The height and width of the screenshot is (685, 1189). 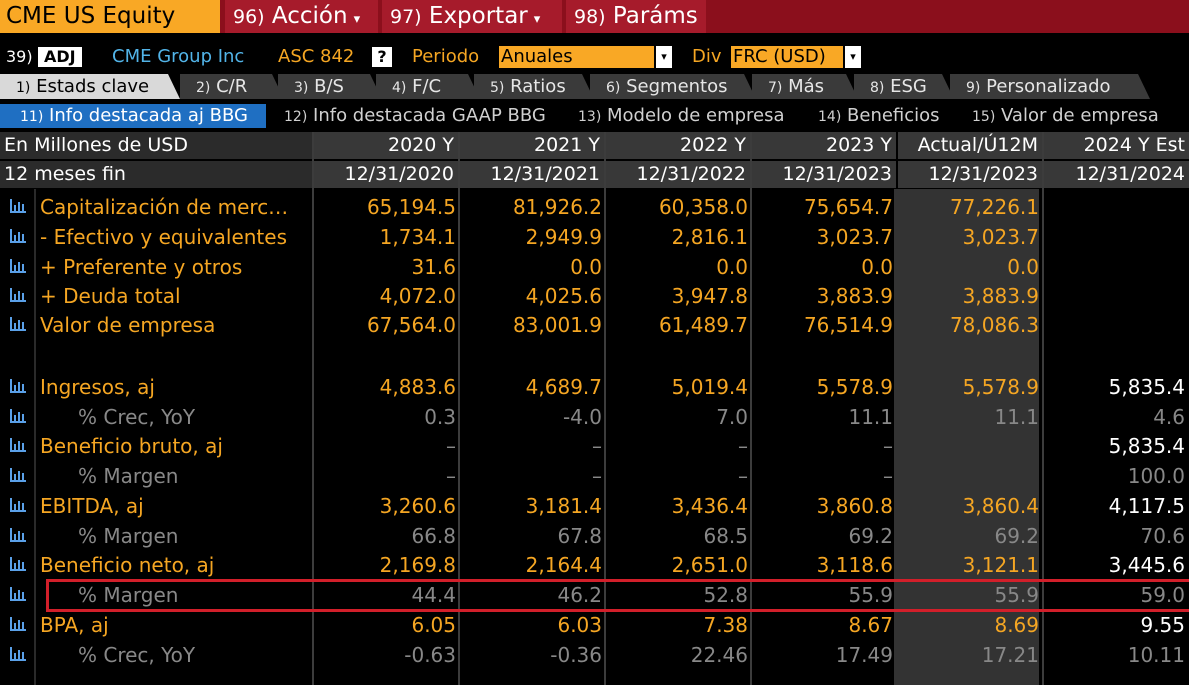 What do you see at coordinates (848, 325) in the screenshot?
I see `table-cell: 76,514.9` at bounding box center [848, 325].